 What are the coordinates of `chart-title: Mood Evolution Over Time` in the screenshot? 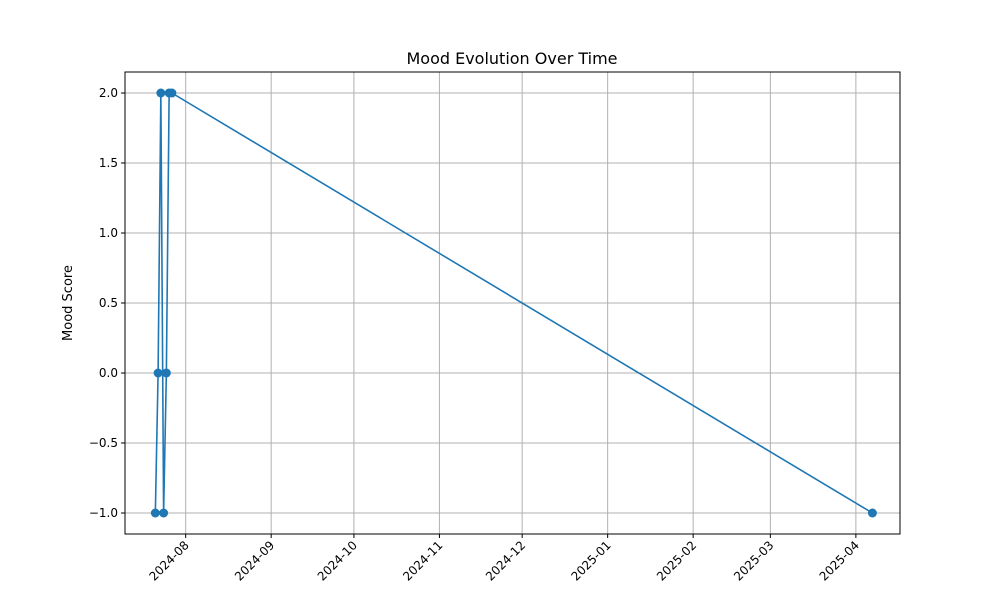 It's located at (511, 58).